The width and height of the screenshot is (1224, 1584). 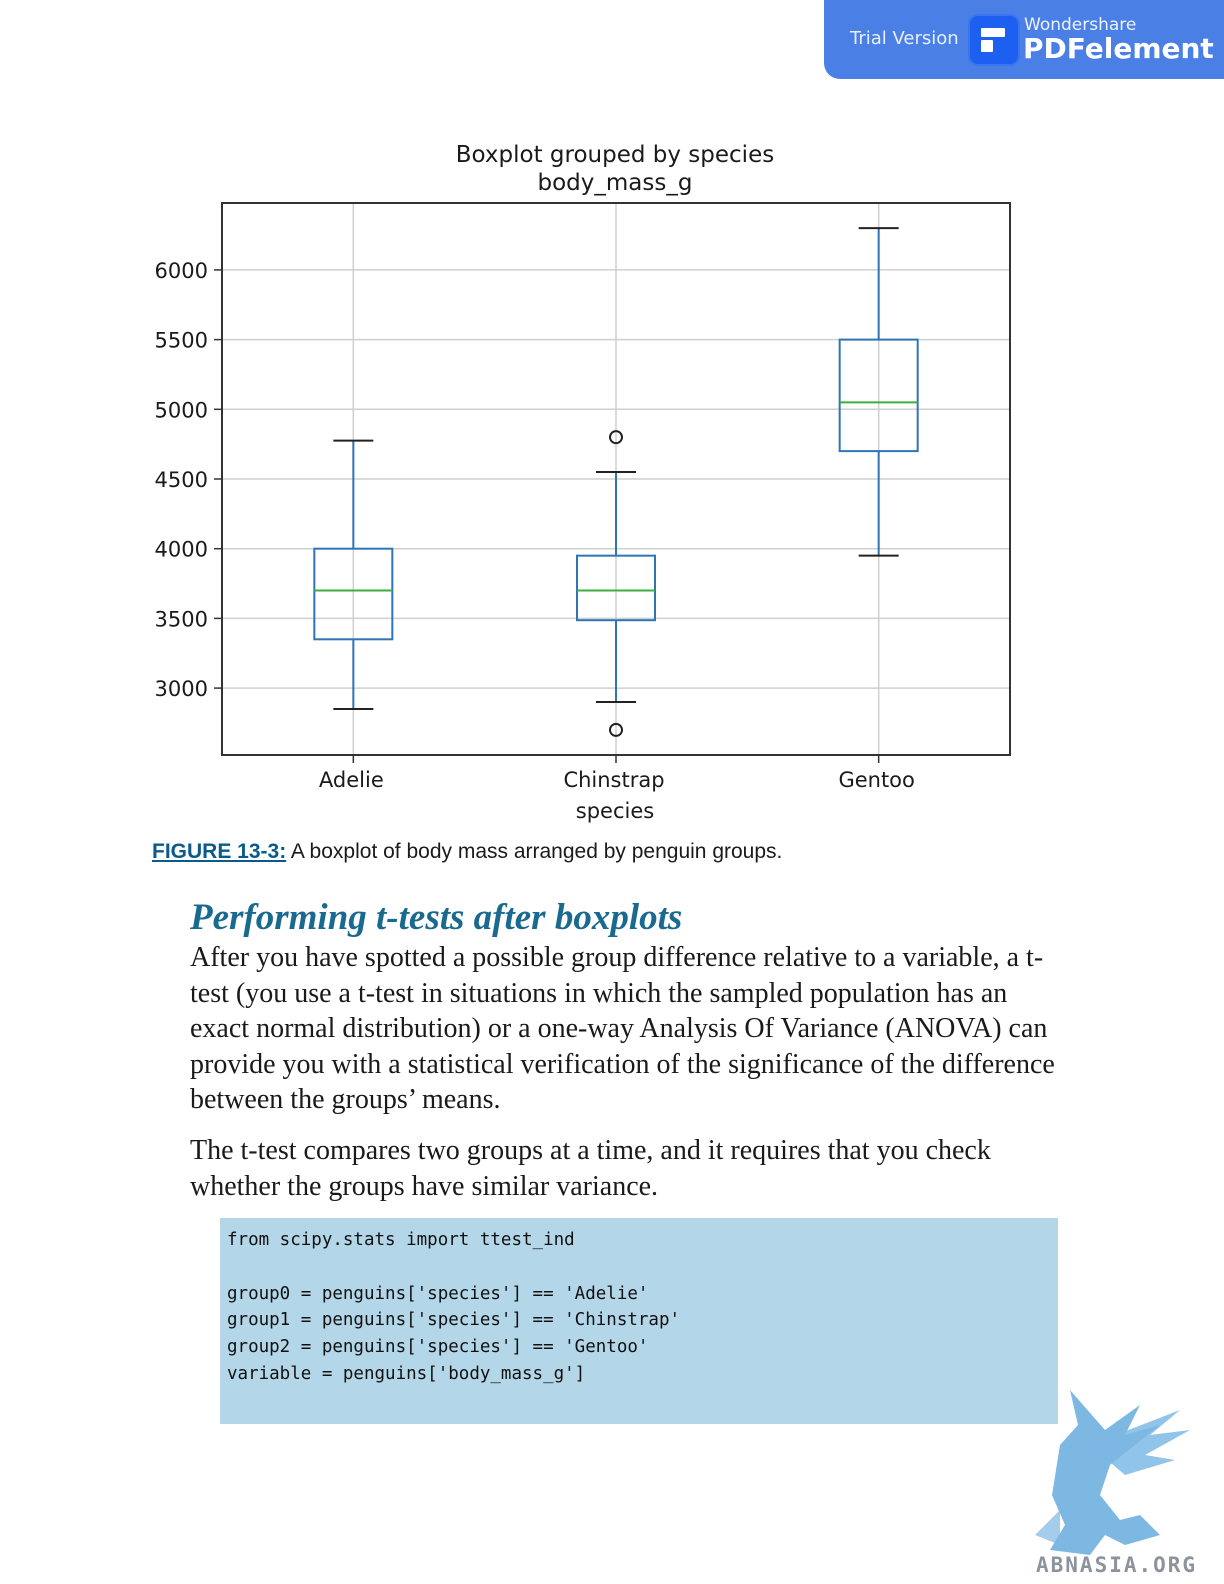 What do you see at coordinates (616, 588) in the screenshot?
I see `box-chinstrap` at bounding box center [616, 588].